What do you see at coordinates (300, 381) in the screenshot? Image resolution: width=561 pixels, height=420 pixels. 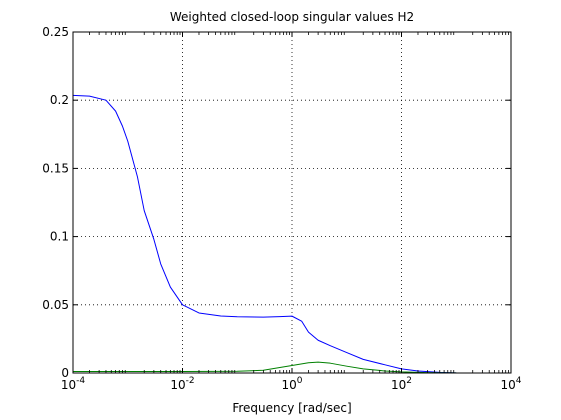 I see `x-tick-label-exponent: 0` at bounding box center [300, 381].